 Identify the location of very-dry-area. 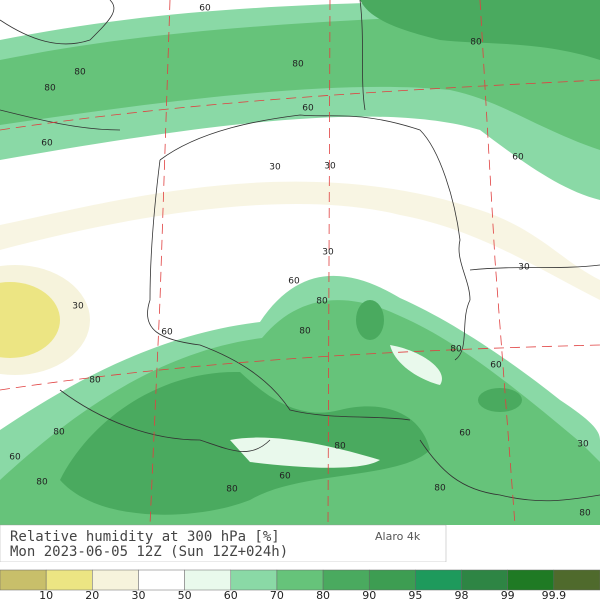
(30, 320).